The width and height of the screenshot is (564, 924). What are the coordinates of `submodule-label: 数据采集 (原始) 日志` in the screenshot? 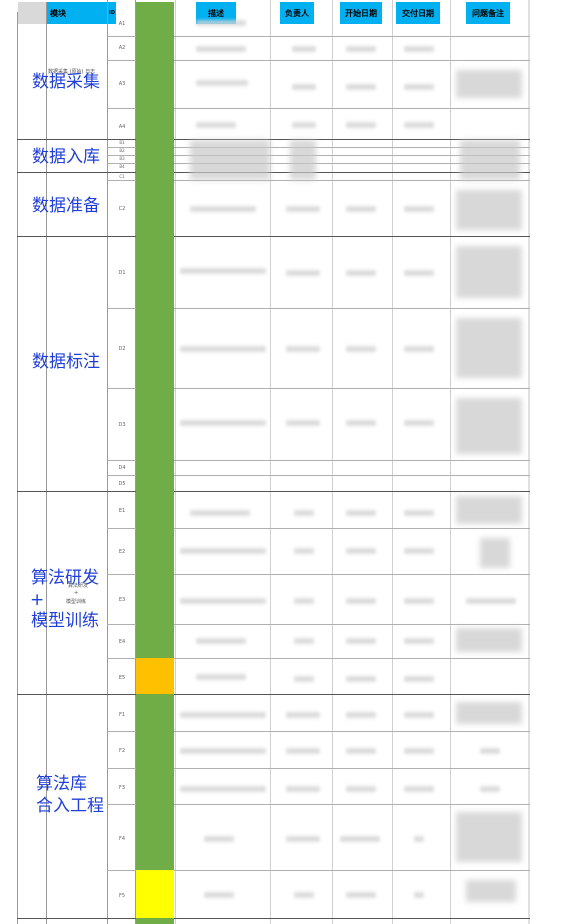 It's located at (72, 72).